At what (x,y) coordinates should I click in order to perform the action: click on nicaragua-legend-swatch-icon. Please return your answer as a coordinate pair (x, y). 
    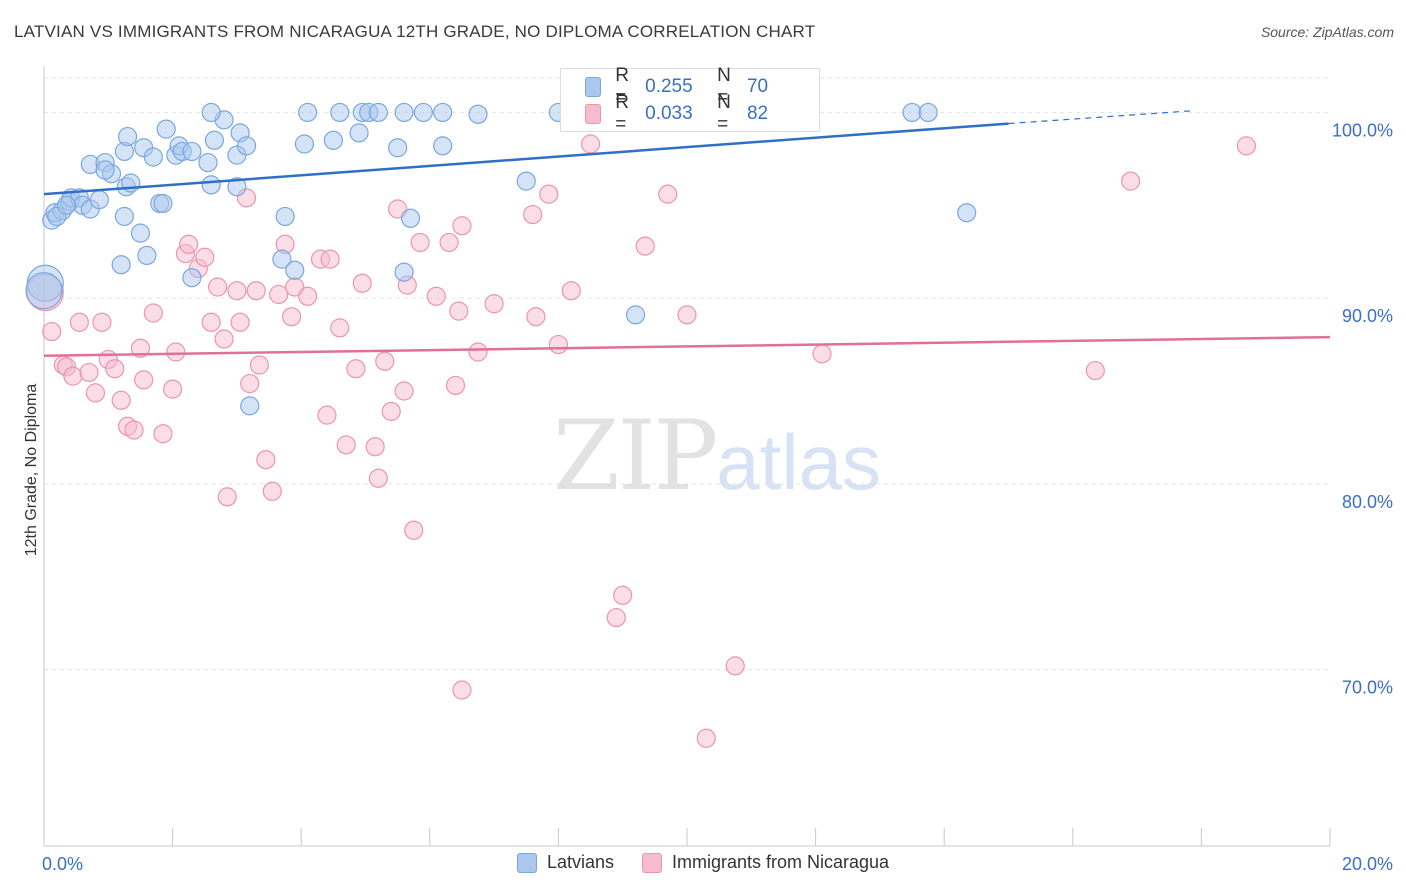
    Looking at the image, I should click on (651, 862).